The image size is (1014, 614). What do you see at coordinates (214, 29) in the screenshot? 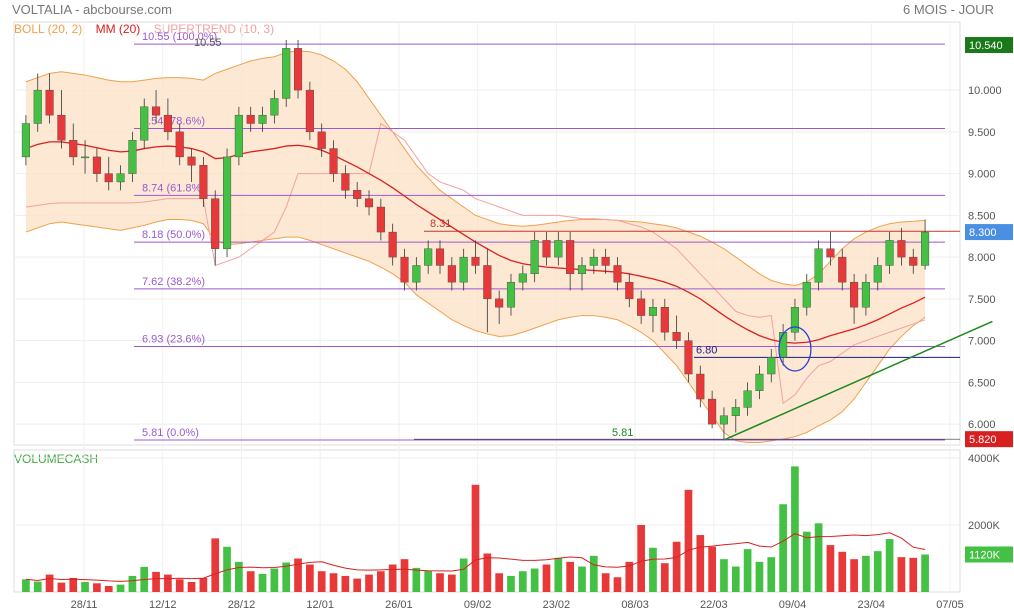
I see `legend-supertrend: SUPERTREND (10, 3)` at bounding box center [214, 29].